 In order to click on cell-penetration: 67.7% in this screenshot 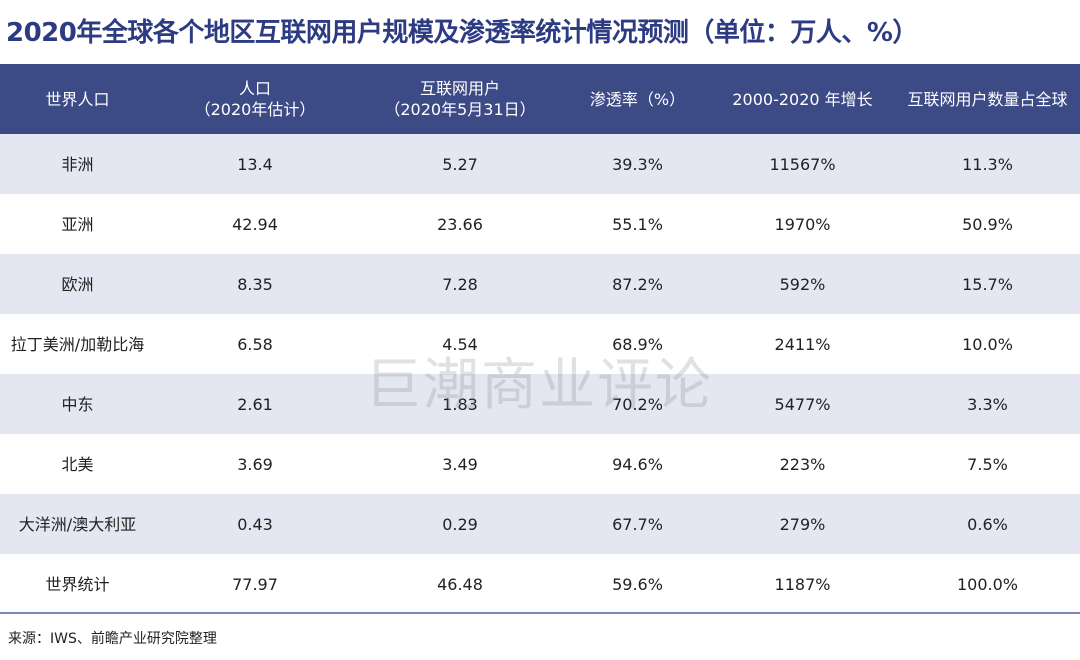, I will do `click(637, 524)`.